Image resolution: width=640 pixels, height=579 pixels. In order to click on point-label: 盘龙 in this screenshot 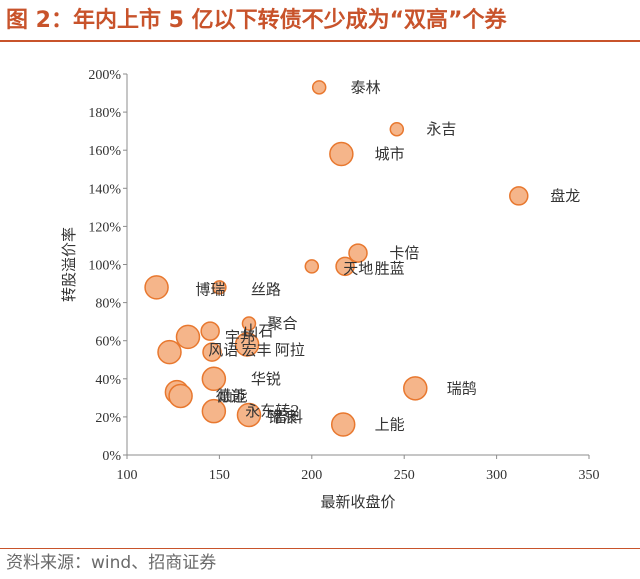, I will do `click(565, 196)`.